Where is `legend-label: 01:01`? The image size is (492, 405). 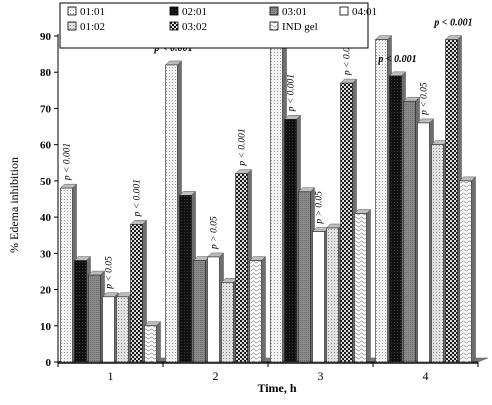 legend-label: 01:01 is located at coordinates (92, 12).